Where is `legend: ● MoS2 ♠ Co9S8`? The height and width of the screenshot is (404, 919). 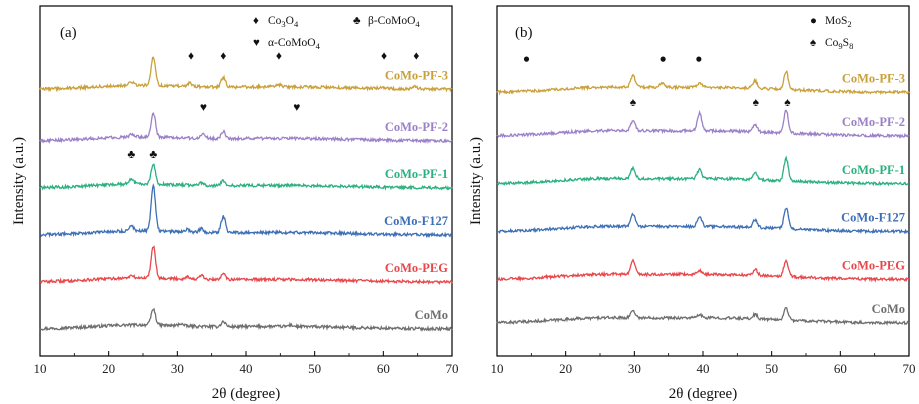 legend: ● MoS2 ♠ Co9S8 is located at coordinates (831, 33).